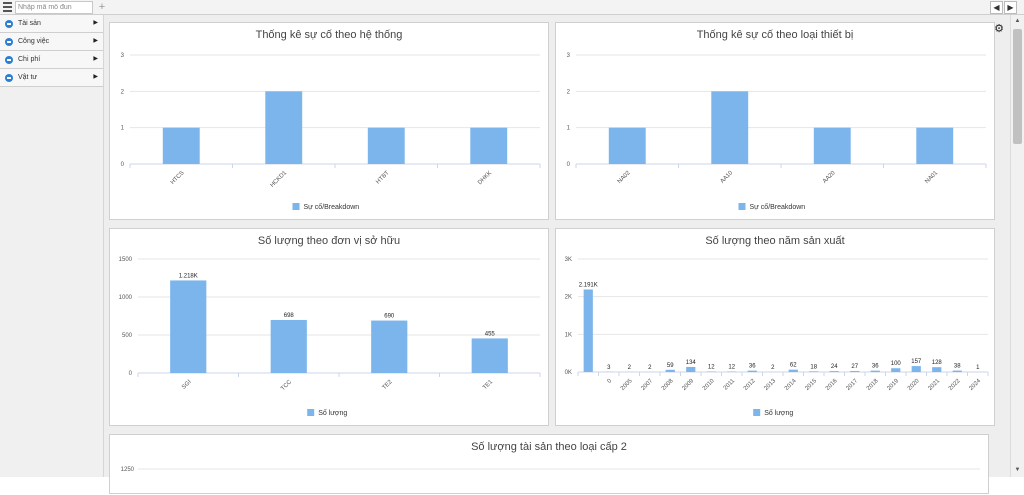  Describe the element at coordinates (709, 385) in the screenshot. I see `x-tick-label: 2010` at that location.